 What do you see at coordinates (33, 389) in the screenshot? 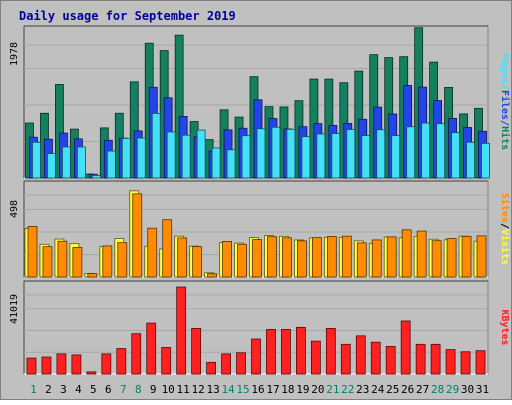
I see `x-tick-label-day-1: 1` at bounding box center [33, 389].